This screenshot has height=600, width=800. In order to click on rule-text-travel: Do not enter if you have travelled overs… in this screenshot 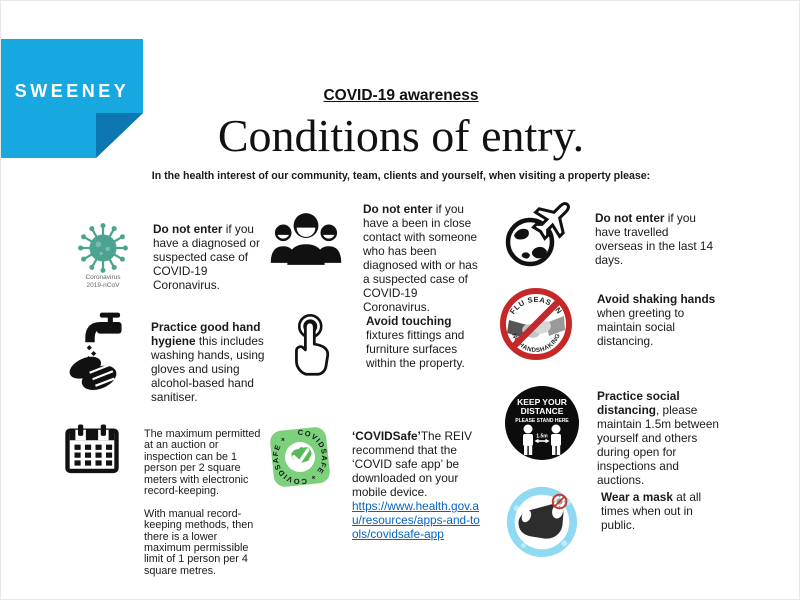, I will do `click(654, 239)`.